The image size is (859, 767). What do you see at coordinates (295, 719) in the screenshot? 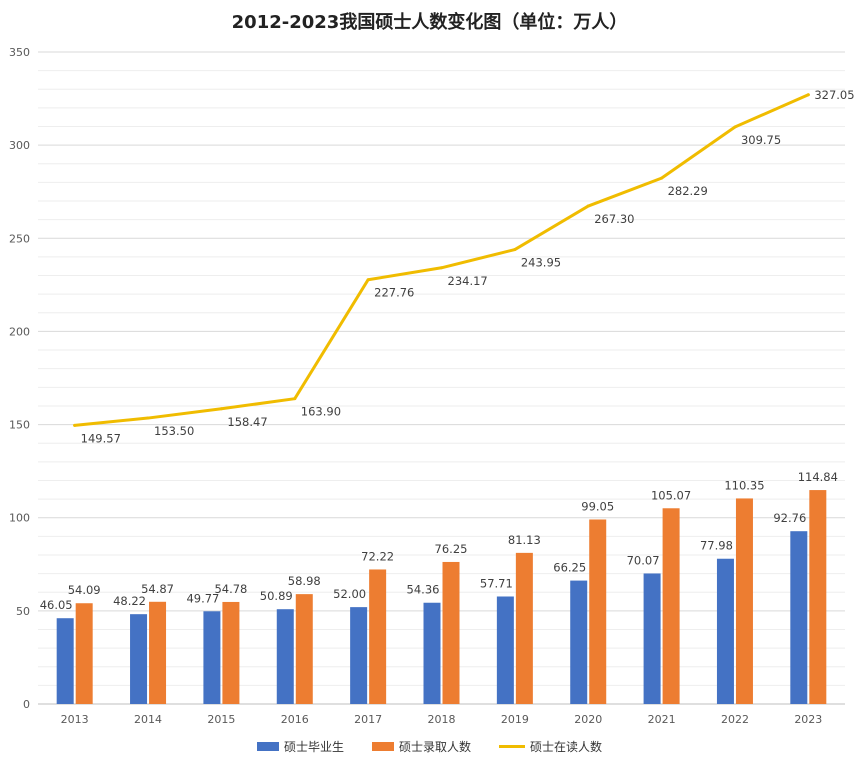
I see `x-tick-label: 2016` at bounding box center [295, 719].